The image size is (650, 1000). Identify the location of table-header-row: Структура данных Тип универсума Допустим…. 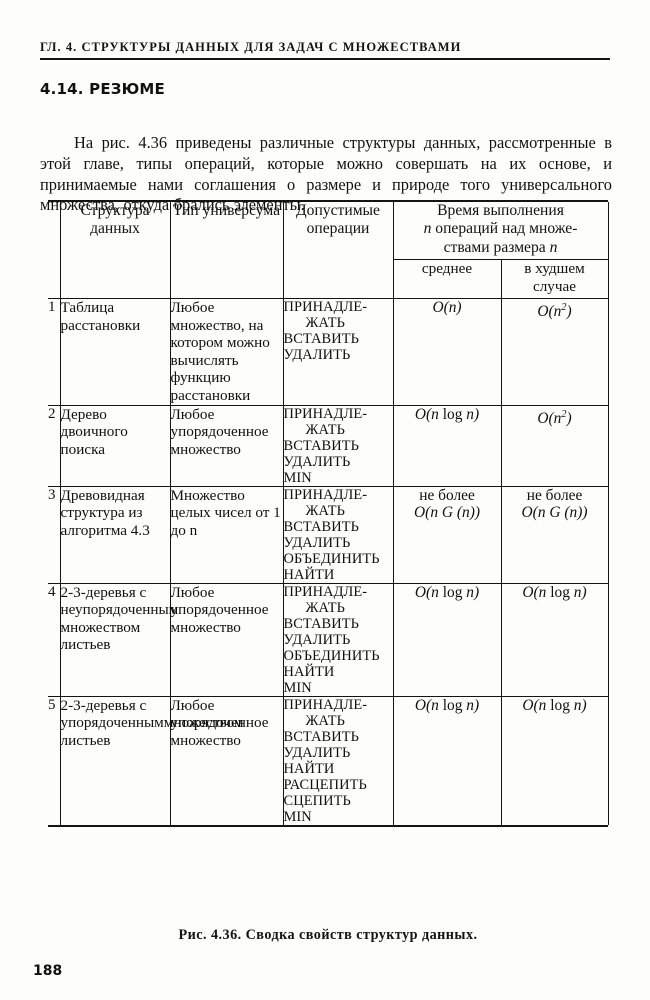
(328, 250).